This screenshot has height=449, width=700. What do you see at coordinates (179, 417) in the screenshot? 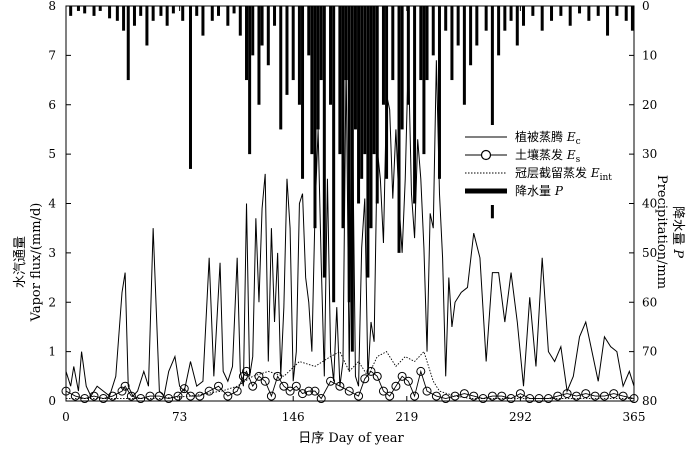
I see `x-tick-label: 73` at bounding box center [179, 417].